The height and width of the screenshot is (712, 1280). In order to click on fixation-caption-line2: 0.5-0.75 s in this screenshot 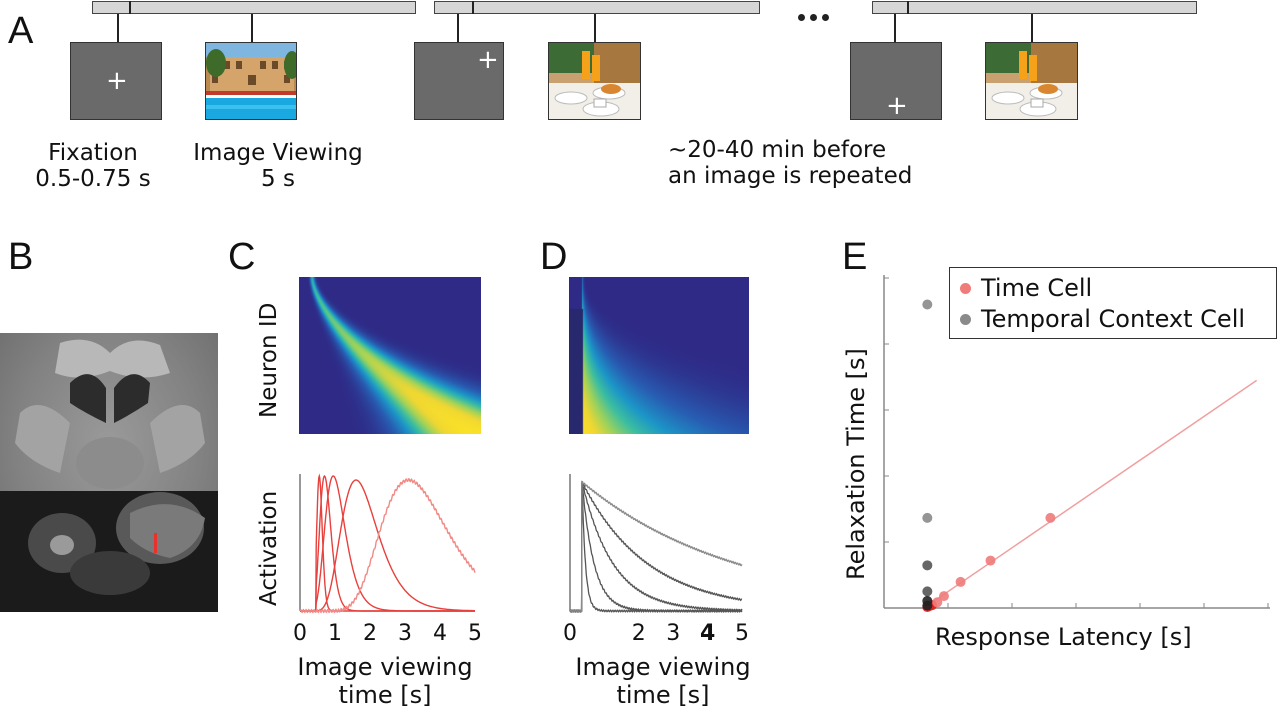, I will do `click(93, 179)`.